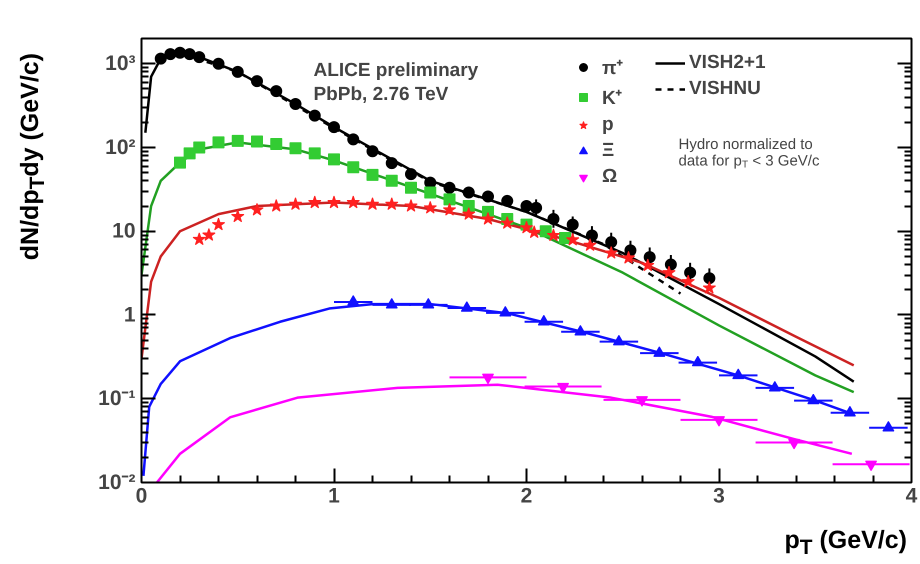 This screenshot has height=564, width=920. Describe the element at coordinates (845, 543) in the screenshot. I see `x-axis-title: p$_{T}$ (GeV/c)` at that location.